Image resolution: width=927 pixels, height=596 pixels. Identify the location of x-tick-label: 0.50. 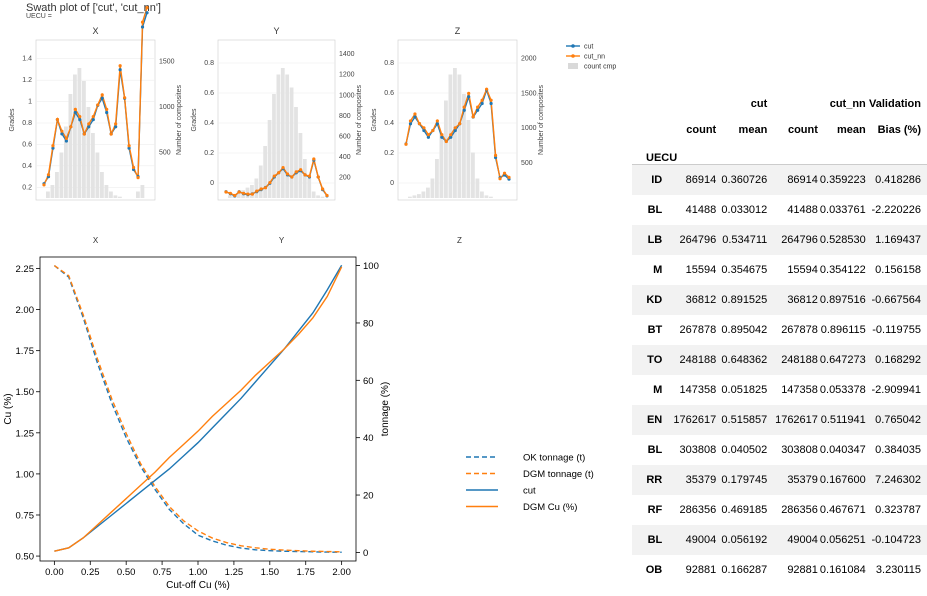
(126, 572).